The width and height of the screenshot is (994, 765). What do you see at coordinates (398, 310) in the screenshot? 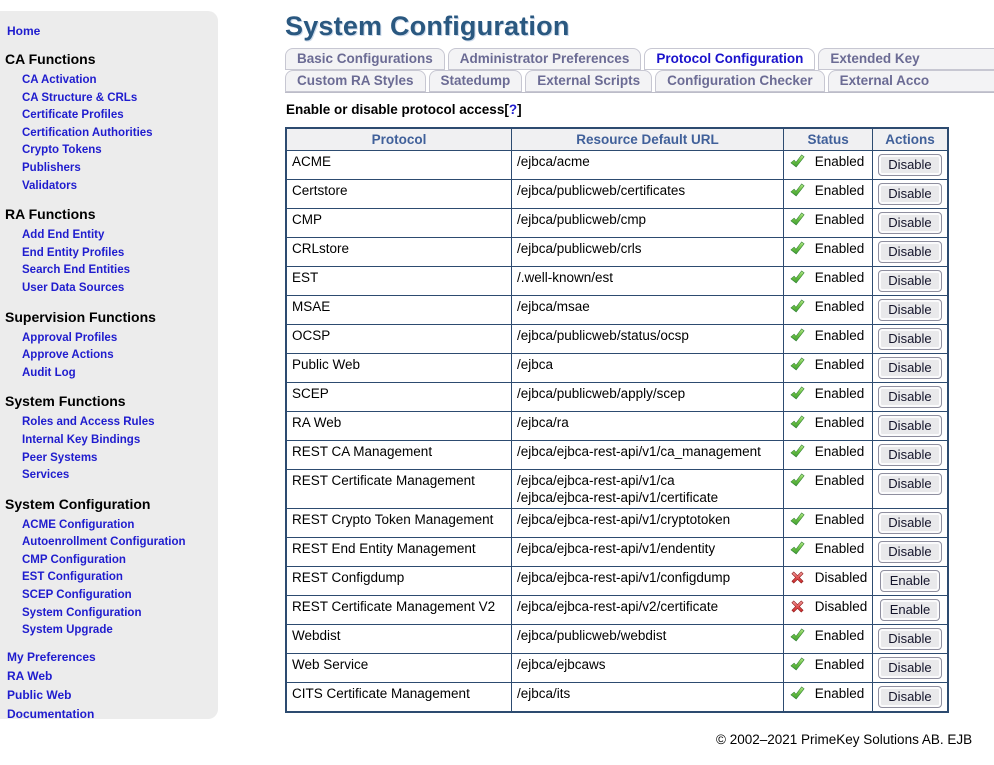
I see `protocol-name-cell: MSAE` at bounding box center [398, 310].